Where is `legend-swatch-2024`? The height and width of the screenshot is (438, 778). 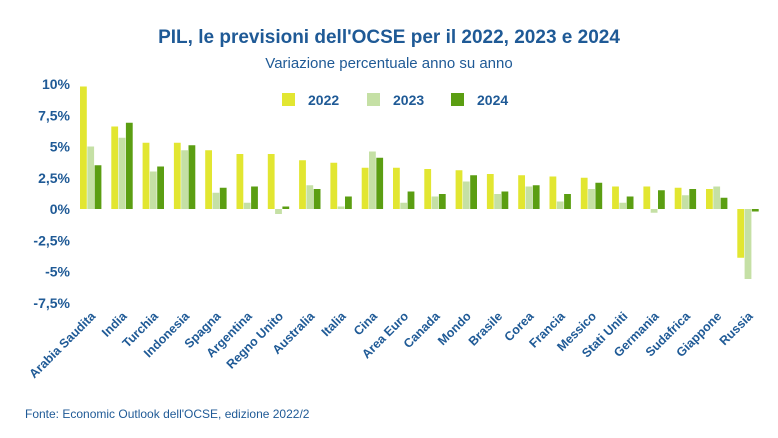 legend-swatch-2024 is located at coordinates (457, 99).